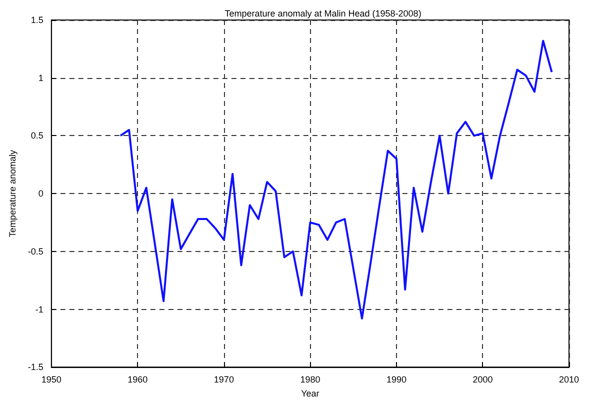 The height and width of the screenshot is (403, 589). What do you see at coordinates (224, 379) in the screenshot?
I see `x-tick-label: 1970` at bounding box center [224, 379].